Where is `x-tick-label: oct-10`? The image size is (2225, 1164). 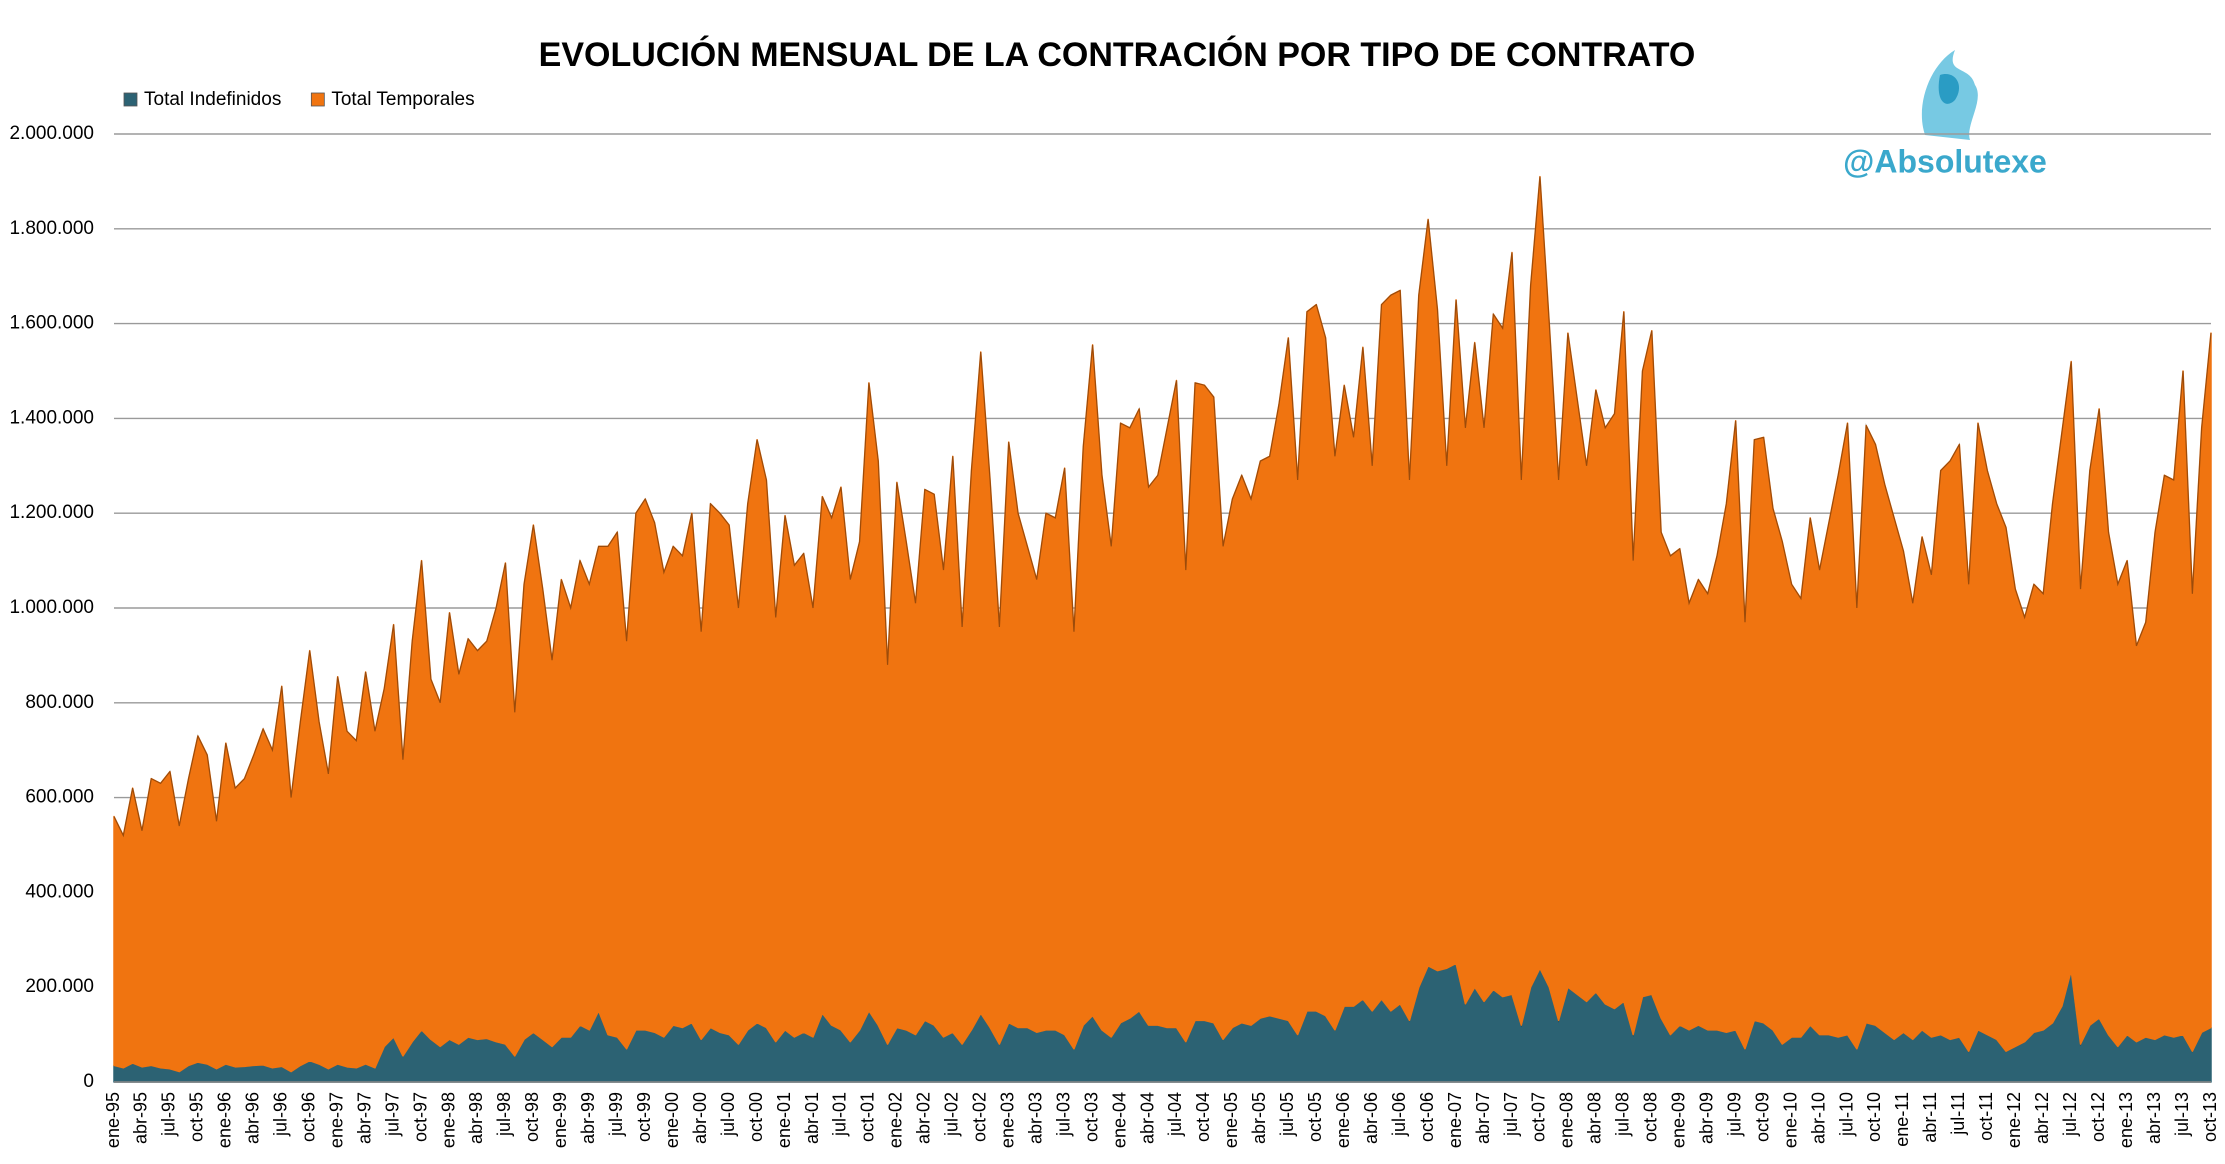 x-tick-label: oct-10 is located at coordinates (1874, 1117).